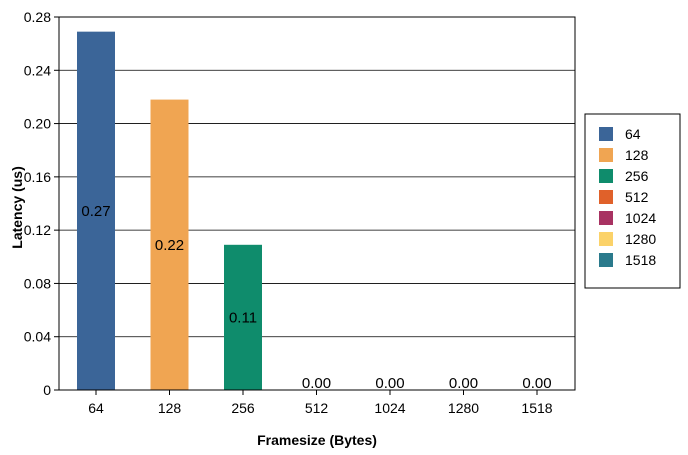 This screenshot has width=688, height=455. Describe the element at coordinates (96, 408) in the screenshot. I see `x-tick-label: 64` at that location.